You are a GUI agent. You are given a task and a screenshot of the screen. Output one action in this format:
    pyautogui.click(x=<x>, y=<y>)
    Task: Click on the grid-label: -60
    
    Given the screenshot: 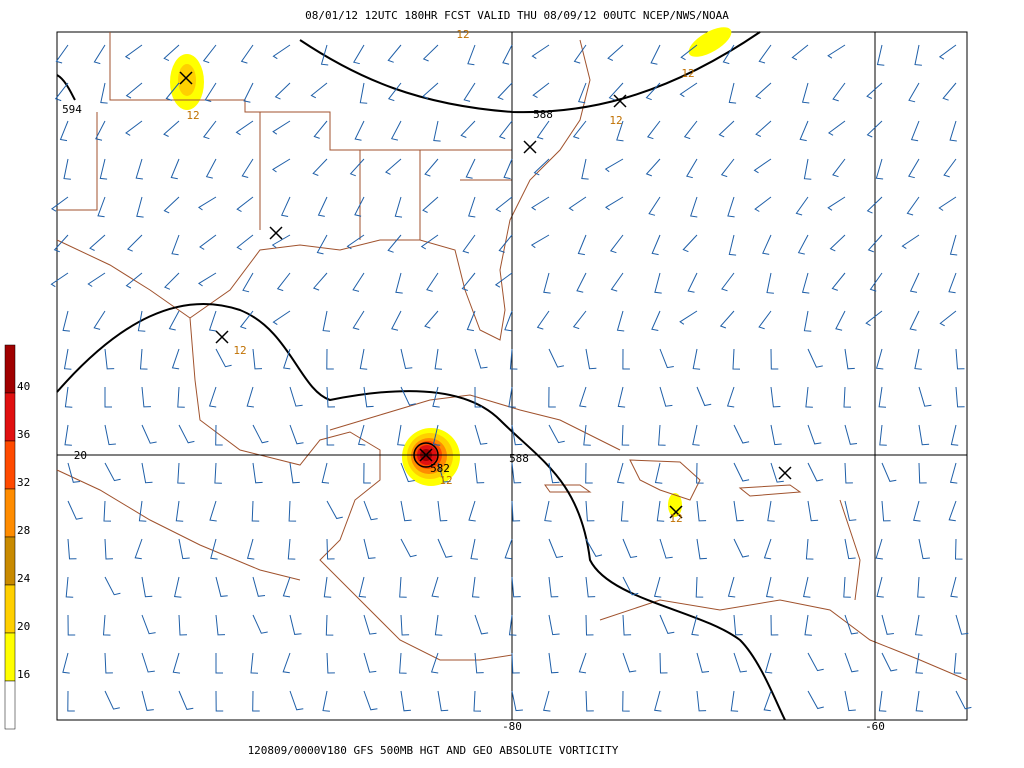 What is the action you would take?
    pyautogui.click(x=875, y=726)
    